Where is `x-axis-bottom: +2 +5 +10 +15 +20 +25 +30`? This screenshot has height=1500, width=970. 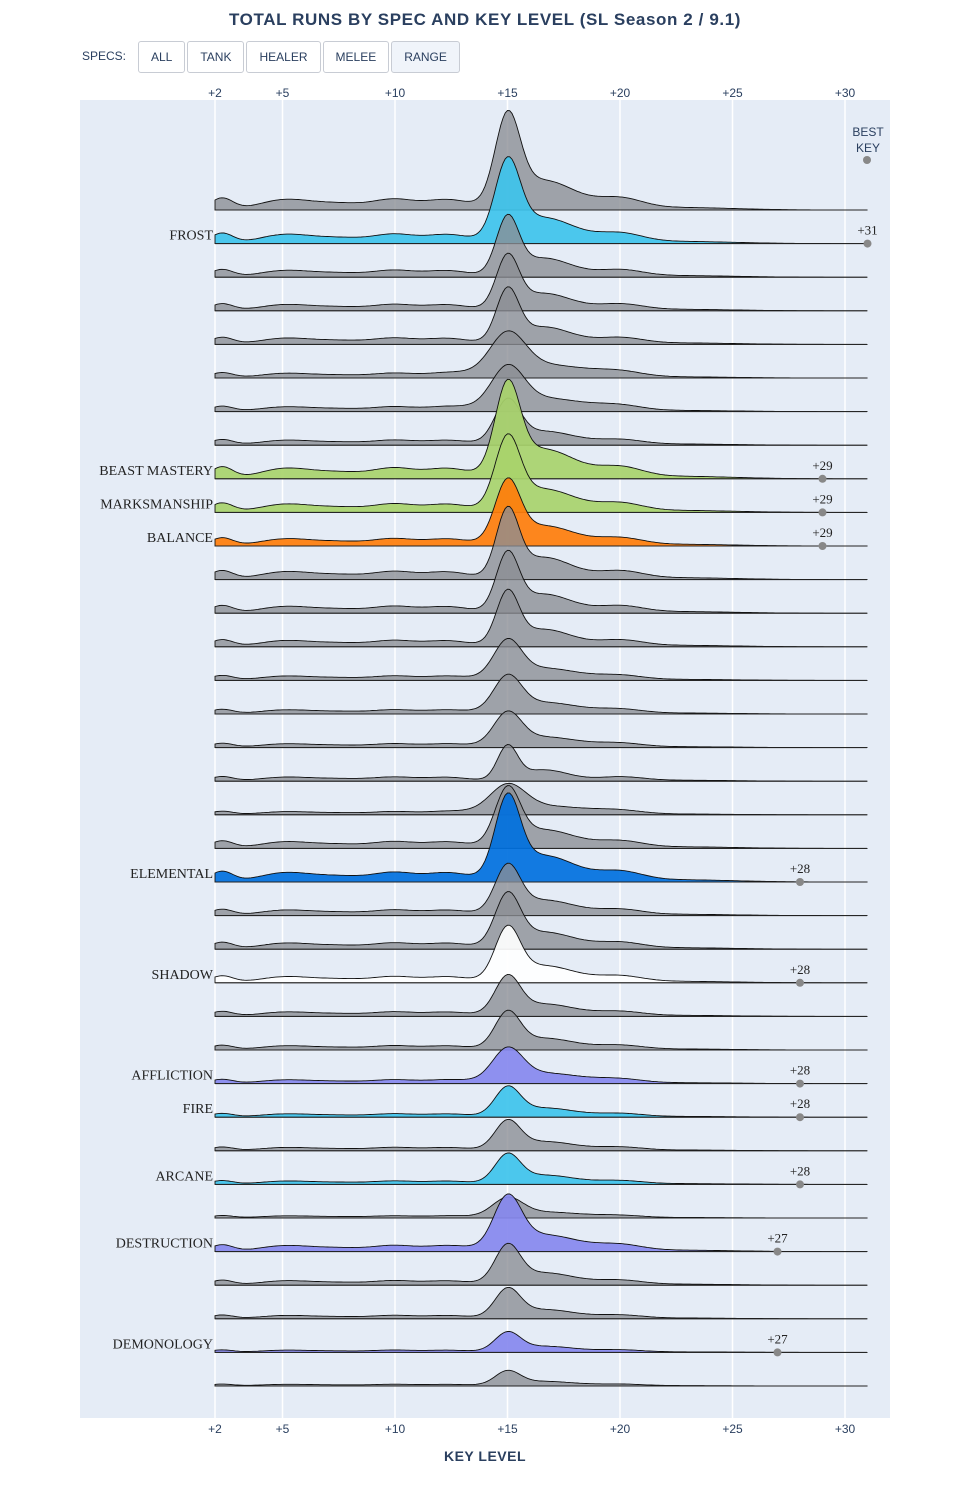 x-axis-bottom: +2 +5 +10 +15 +20 +25 +30 is located at coordinates (531, 1429).